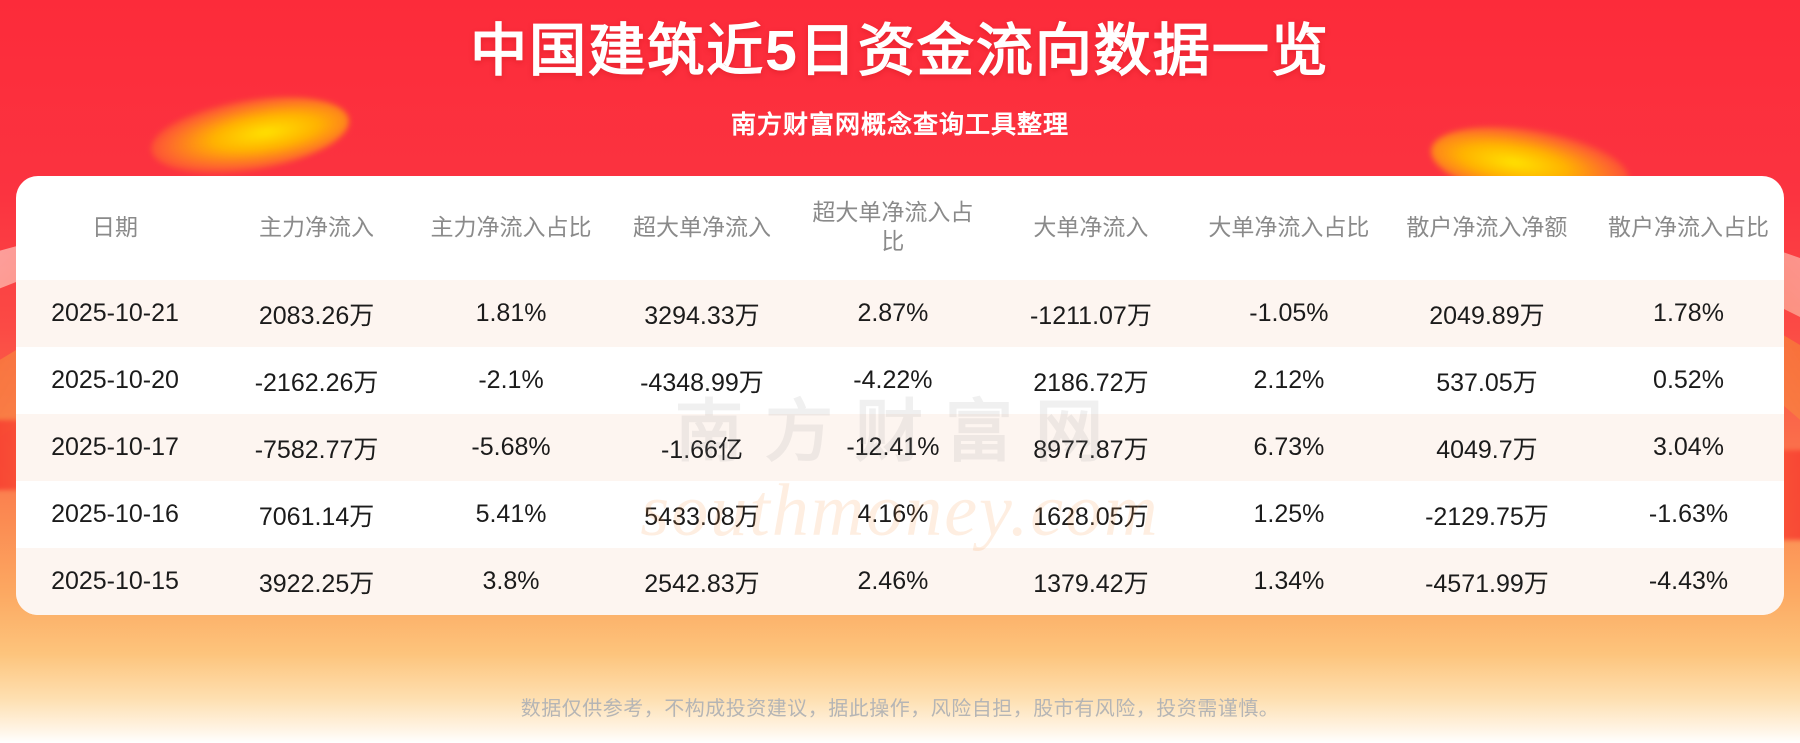  What do you see at coordinates (893, 313) in the screenshot?
I see `cell-xl-net-inflow-ratio: 2.87%` at bounding box center [893, 313].